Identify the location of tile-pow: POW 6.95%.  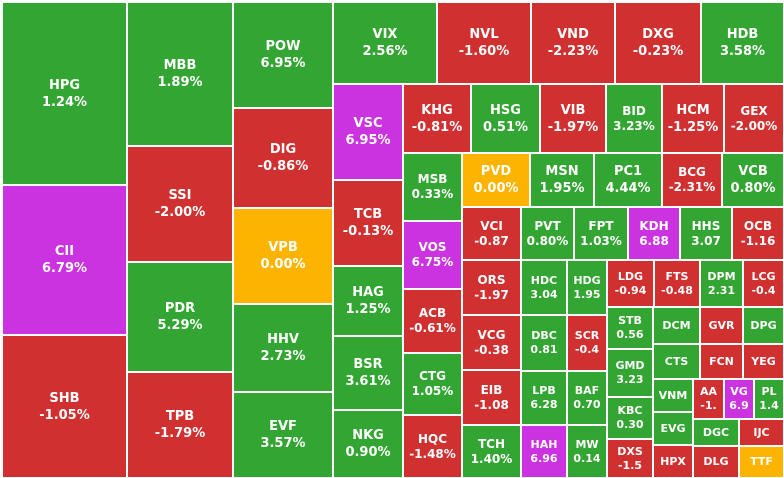
(283, 55).